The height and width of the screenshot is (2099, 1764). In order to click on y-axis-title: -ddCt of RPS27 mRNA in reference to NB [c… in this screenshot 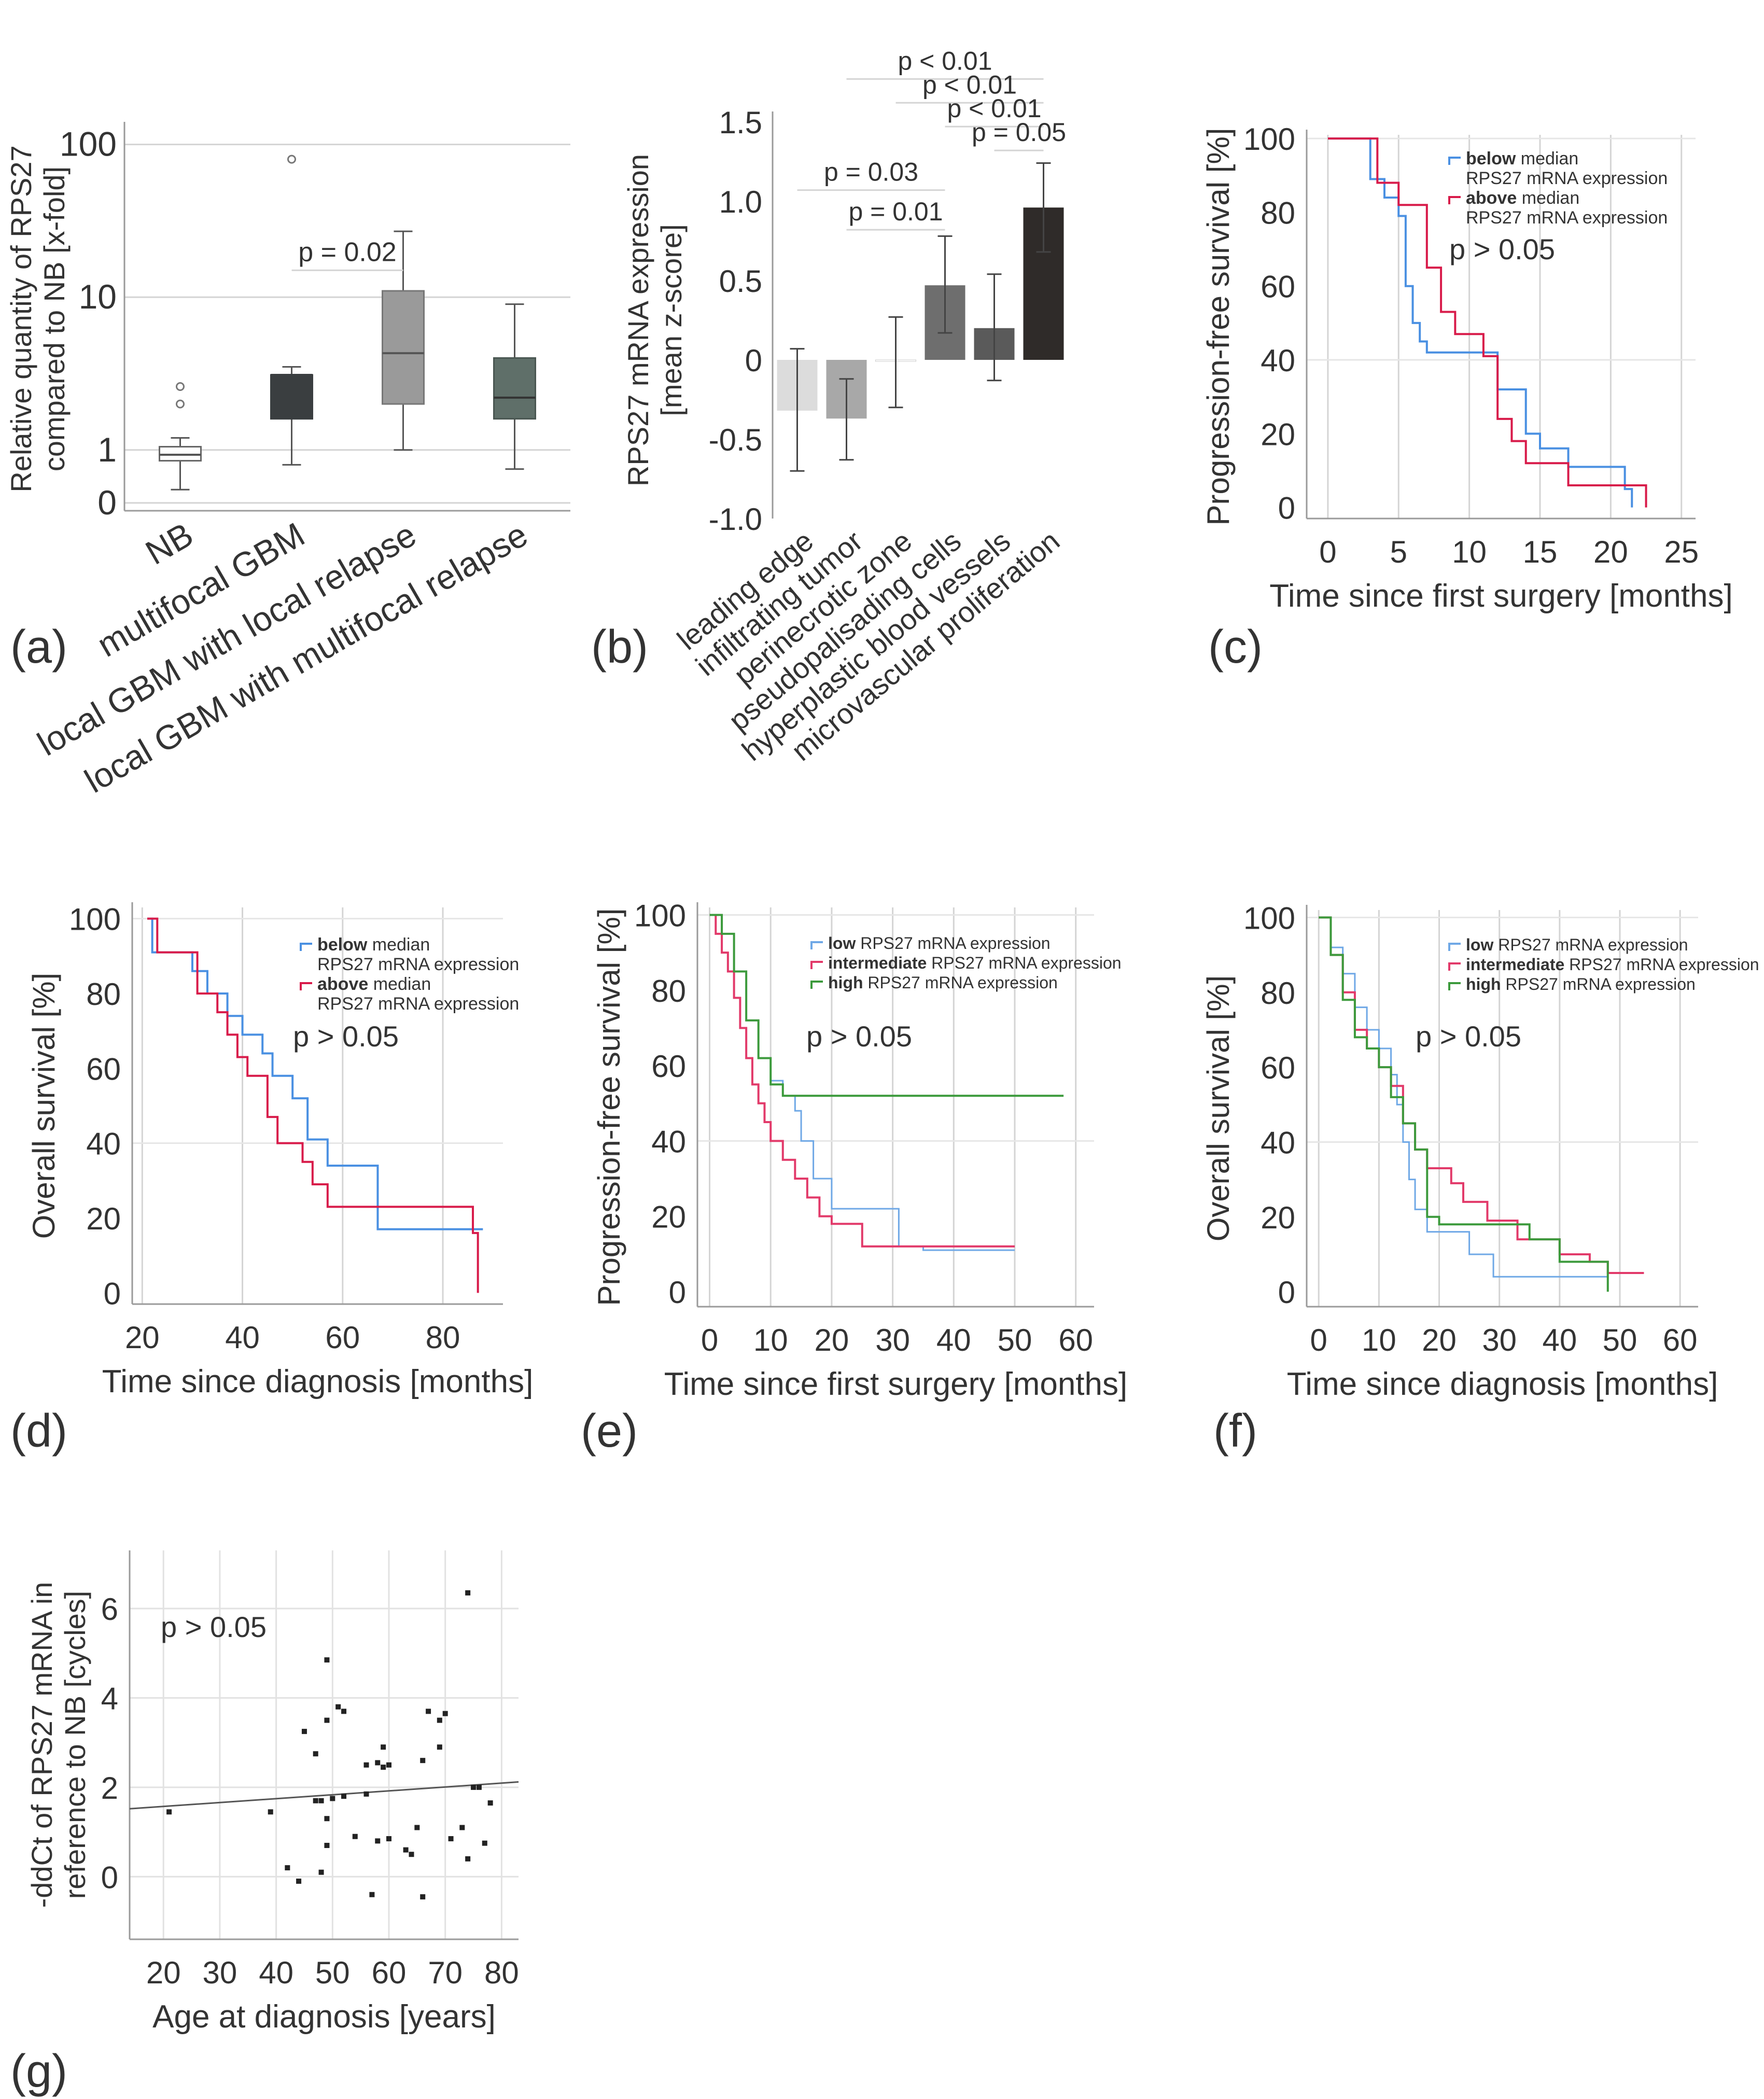, I will do `click(58, 1745)`.